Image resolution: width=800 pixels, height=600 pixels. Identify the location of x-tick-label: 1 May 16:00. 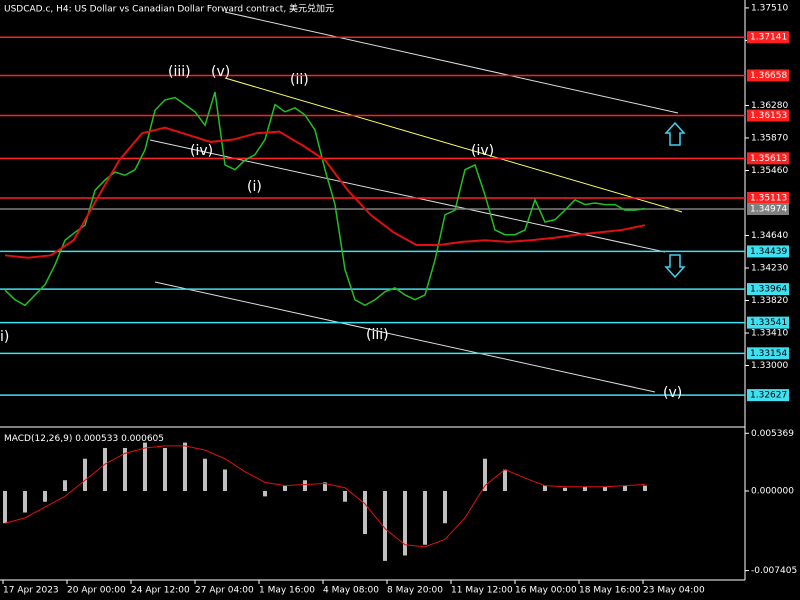
(287, 591).